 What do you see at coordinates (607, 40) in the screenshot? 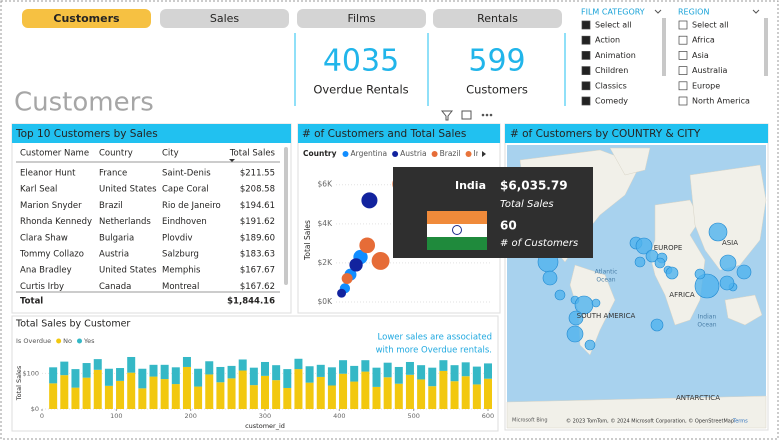
I see `filter-item: Action` at bounding box center [607, 40].